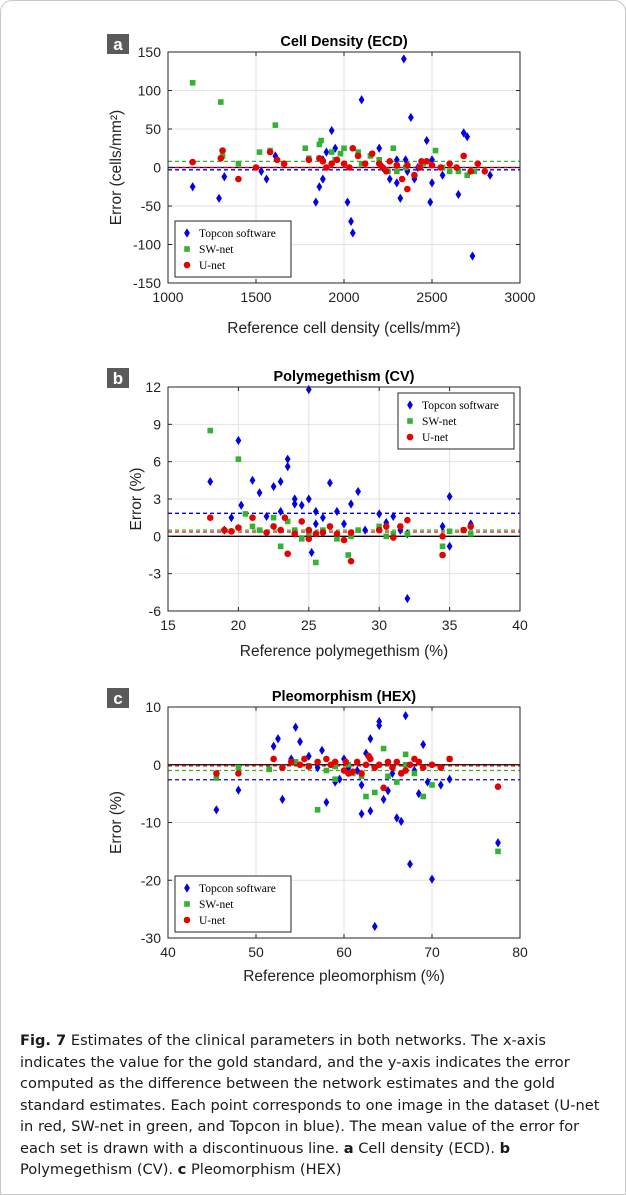 Image resolution: width=626 pixels, height=1195 pixels. Describe the element at coordinates (256, 952) in the screenshot. I see `x-tick-label: 50` at that location.